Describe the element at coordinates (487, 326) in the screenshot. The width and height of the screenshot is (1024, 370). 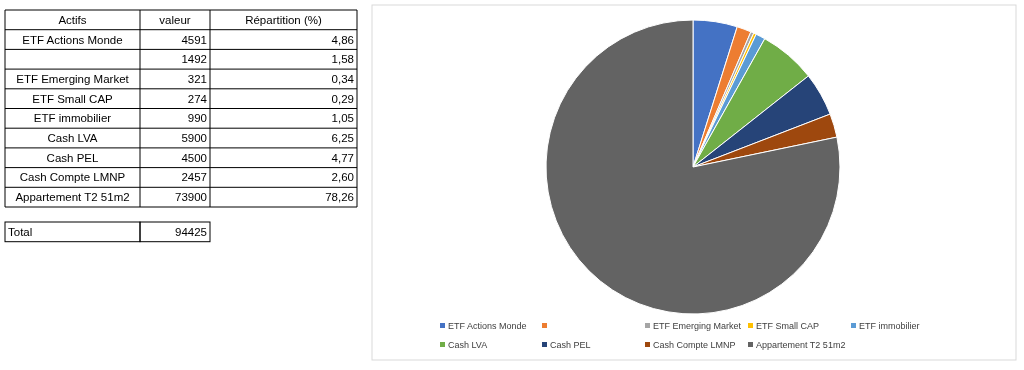
I see `legend-label: ETF Actions Monde` at that location.